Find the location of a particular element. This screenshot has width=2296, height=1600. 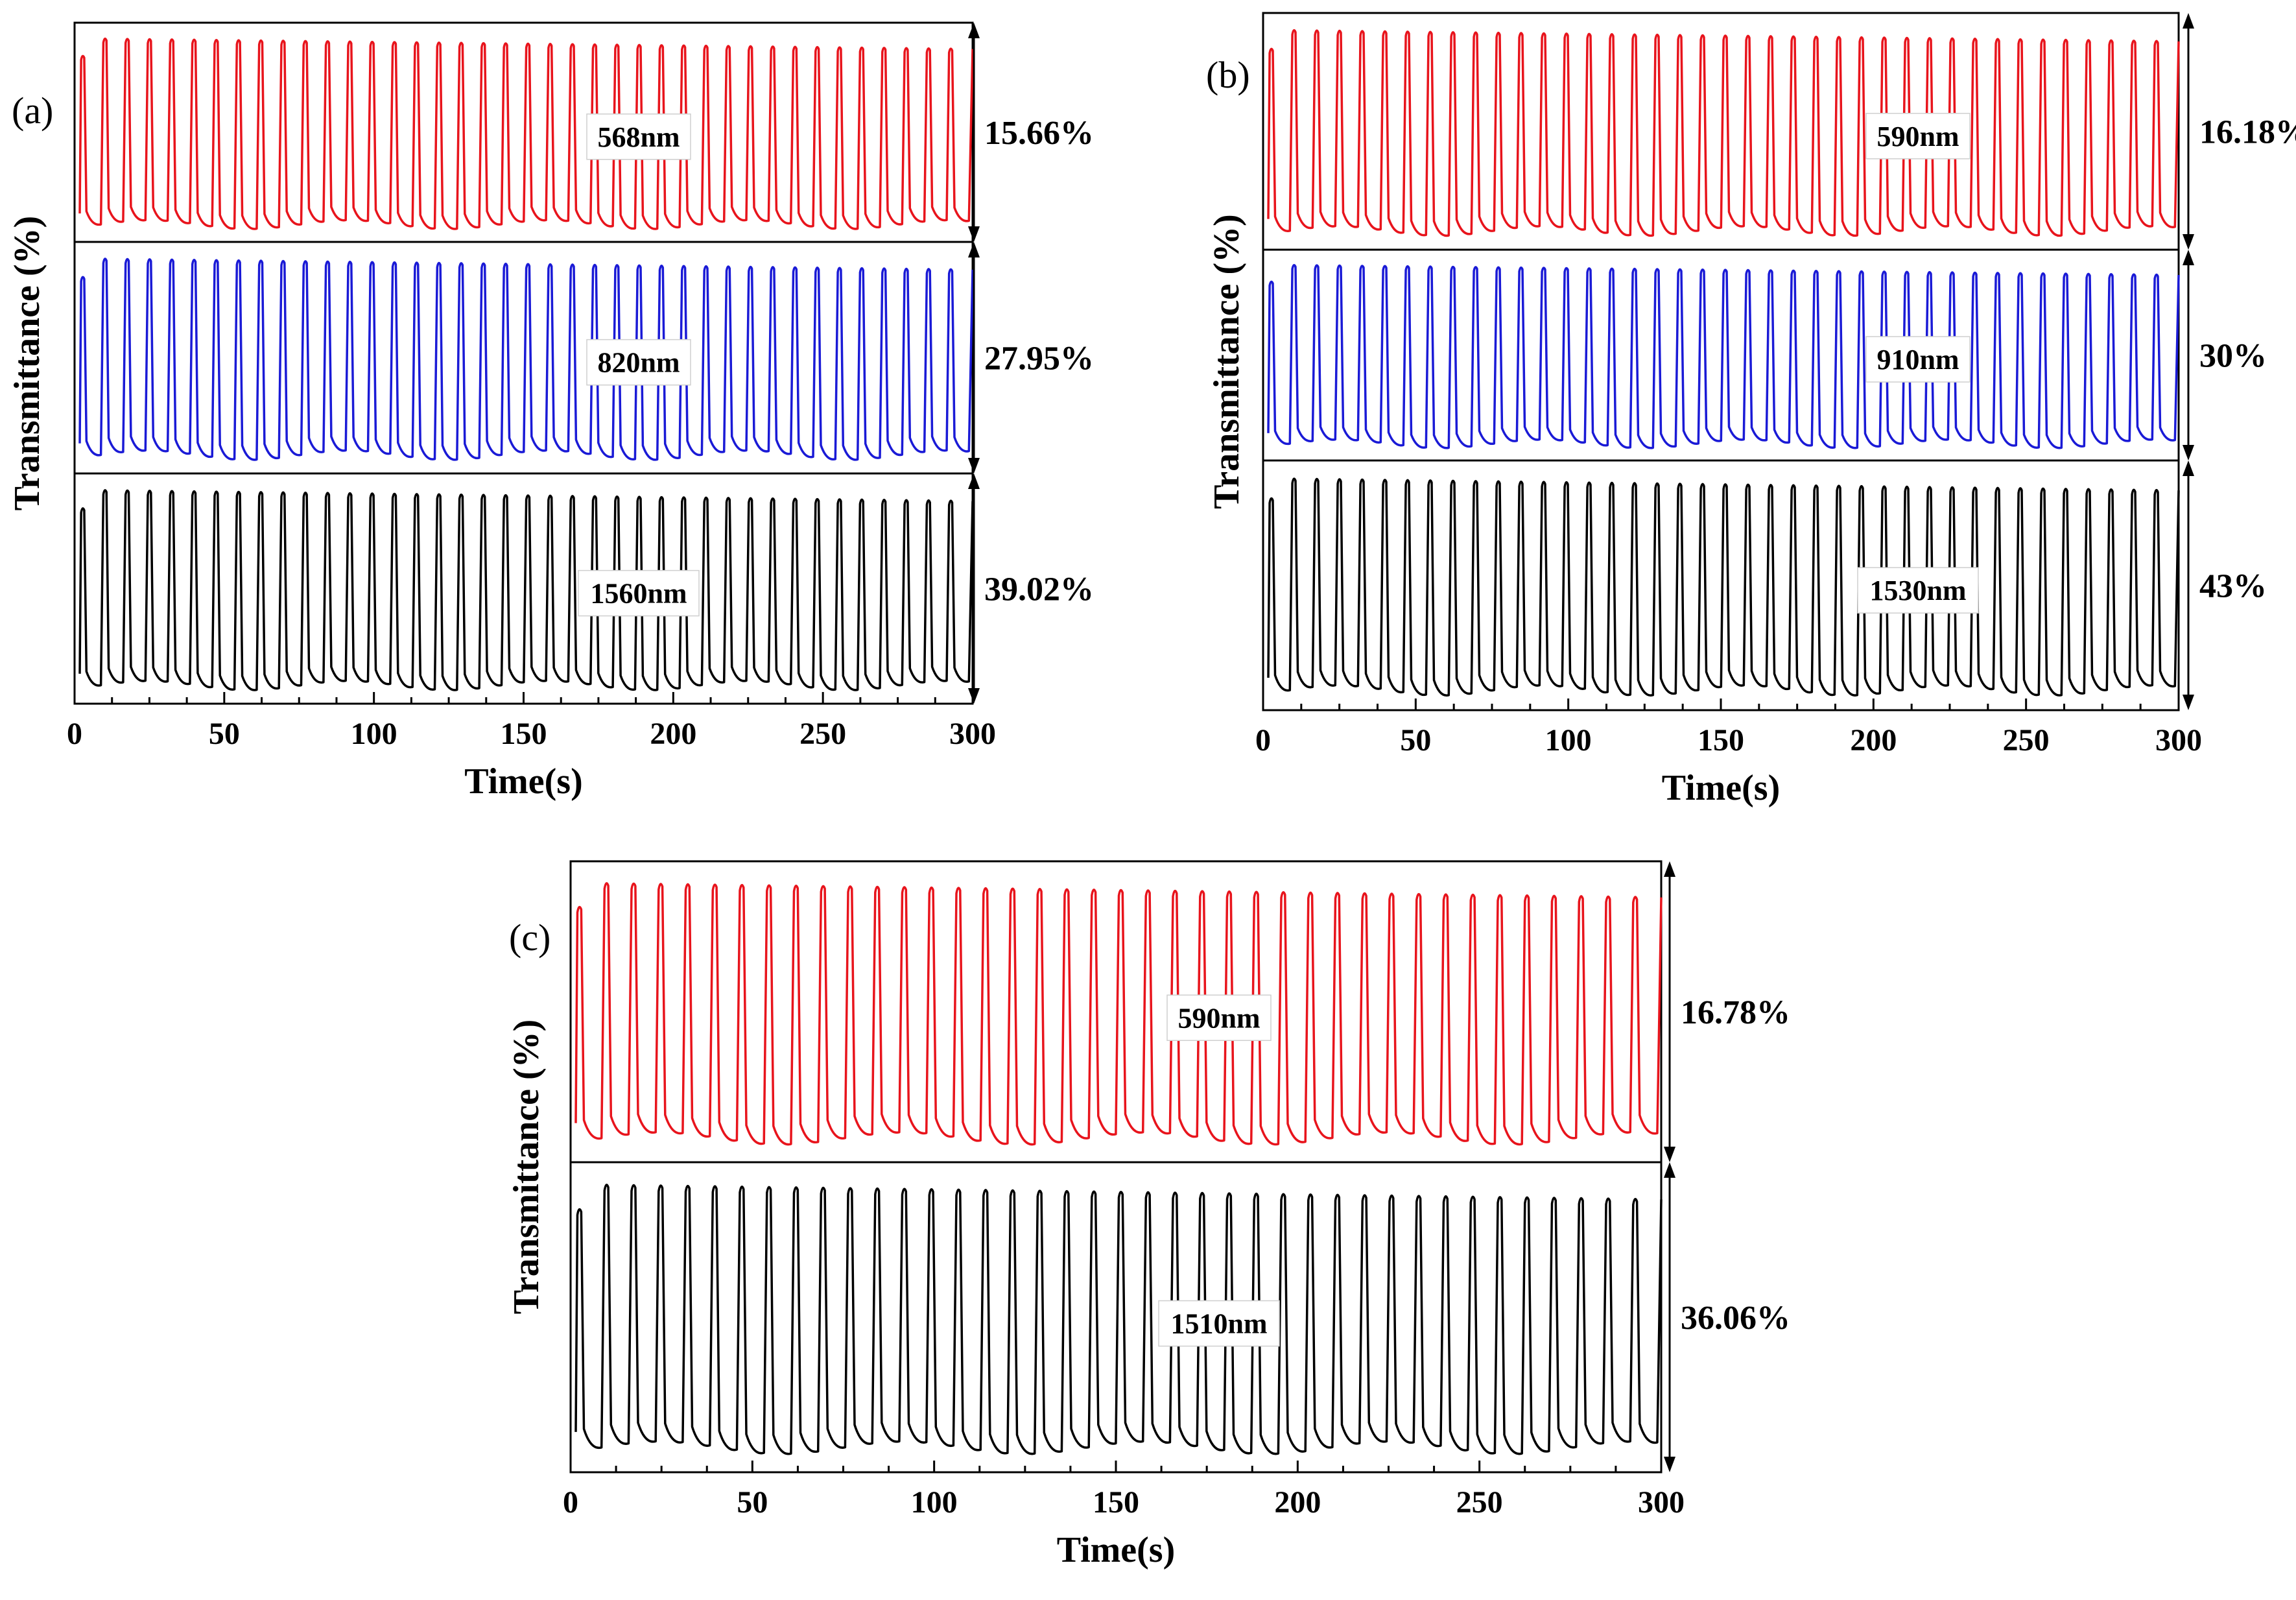

series-label: 1560nm is located at coordinates (638, 594).